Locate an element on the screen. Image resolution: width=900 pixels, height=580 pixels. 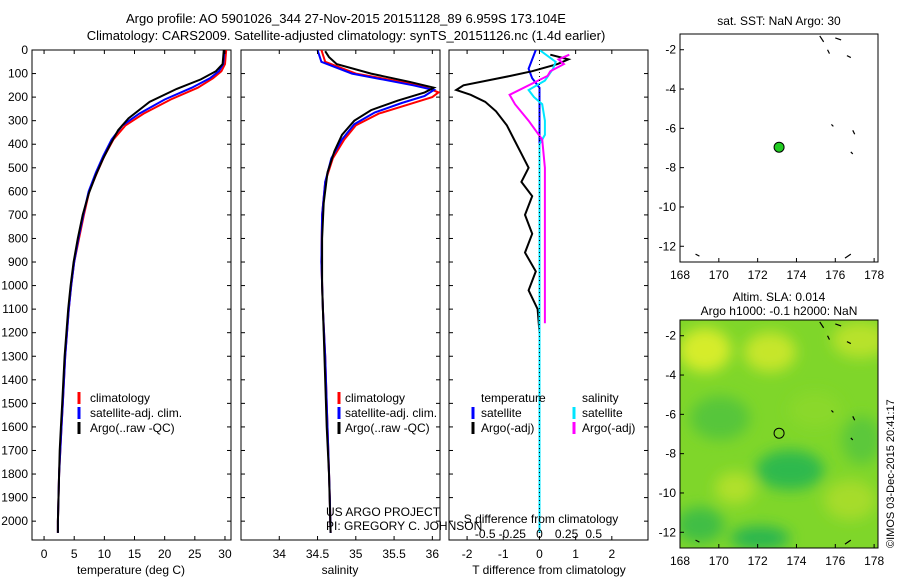
salinity-profiles is located at coordinates (378, 291).